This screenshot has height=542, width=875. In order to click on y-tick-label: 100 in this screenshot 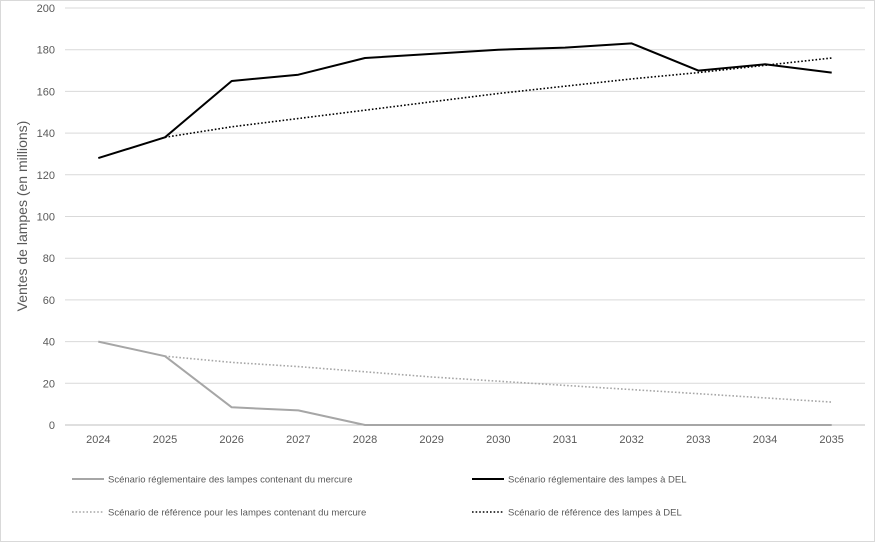, I will do `click(46, 218)`.